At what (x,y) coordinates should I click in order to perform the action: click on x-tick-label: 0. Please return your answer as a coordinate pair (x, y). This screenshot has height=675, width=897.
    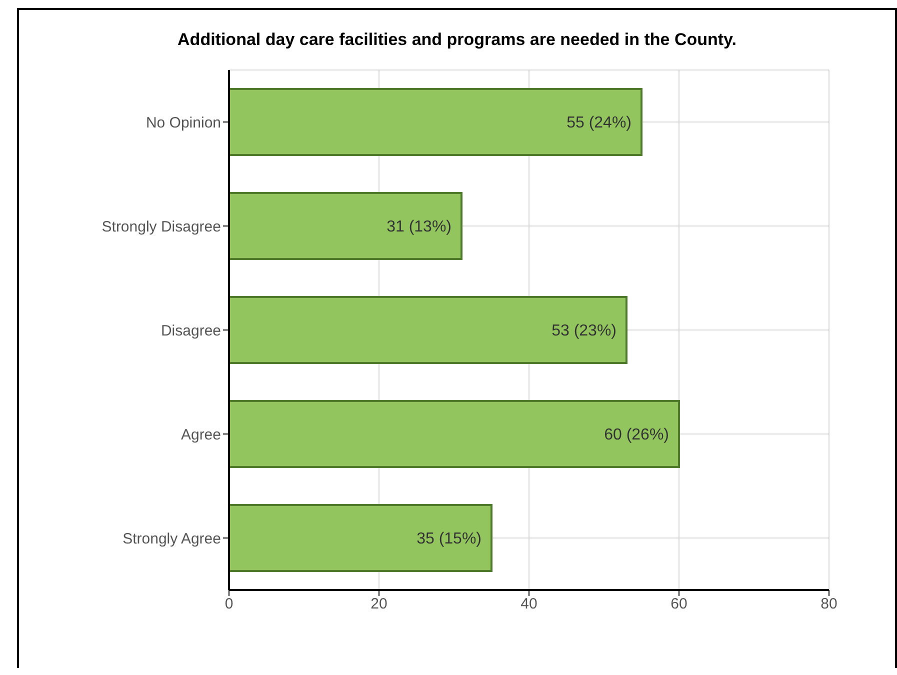
    Looking at the image, I should click on (229, 604).